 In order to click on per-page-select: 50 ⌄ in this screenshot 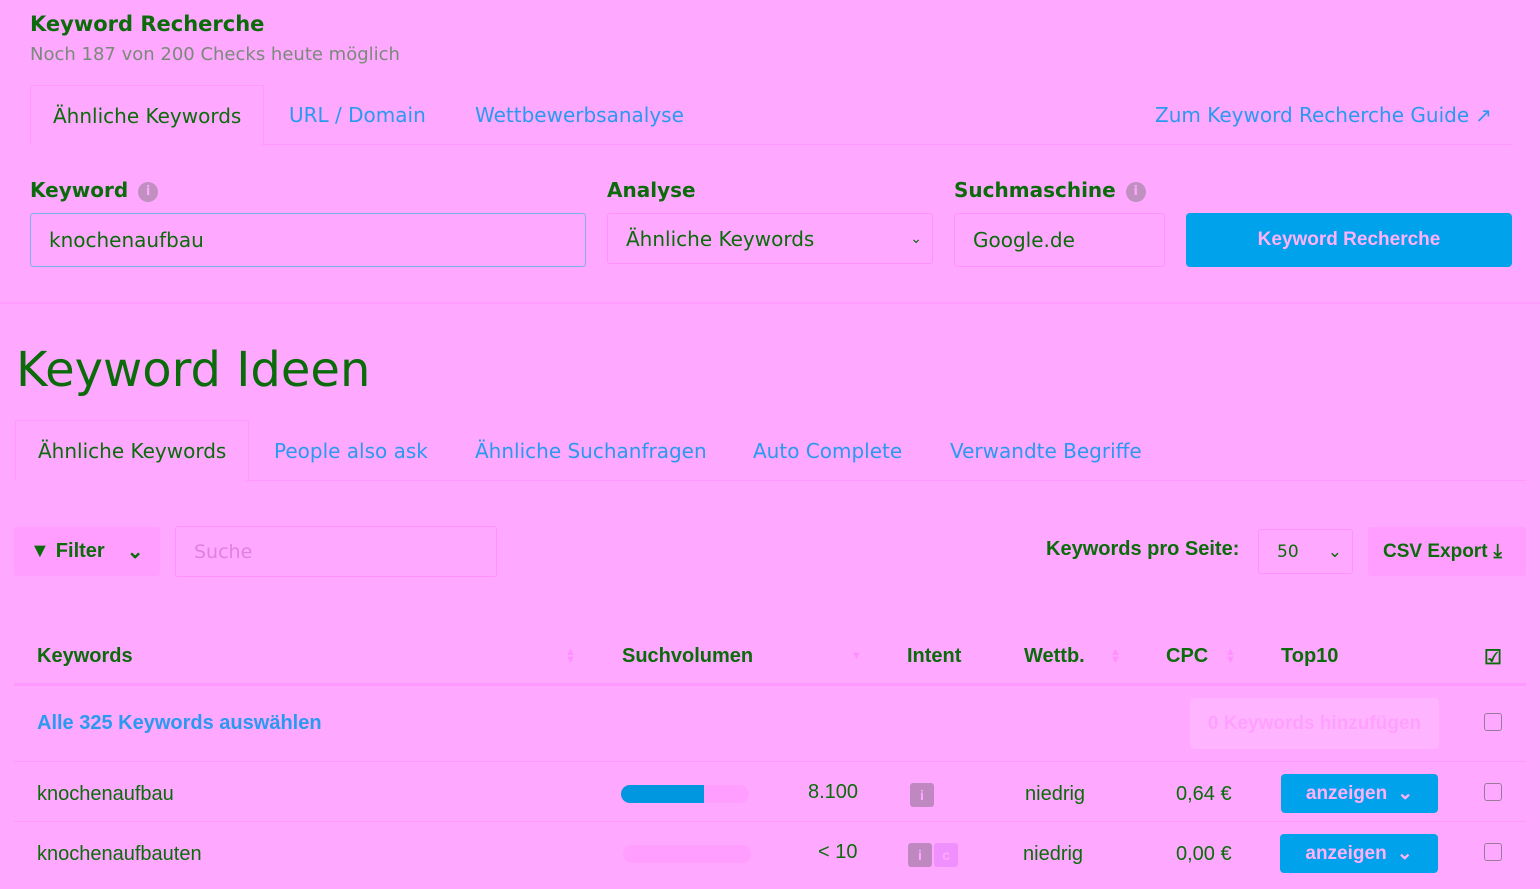, I will do `click(1305, 551)`.